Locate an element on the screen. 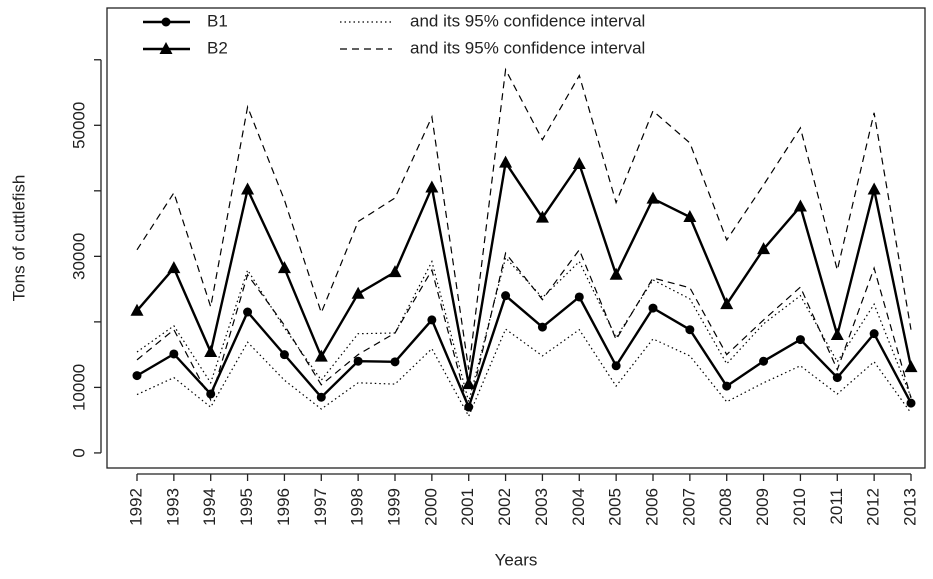  x-tick-label: 2013 is located at coordinates (909, 507).